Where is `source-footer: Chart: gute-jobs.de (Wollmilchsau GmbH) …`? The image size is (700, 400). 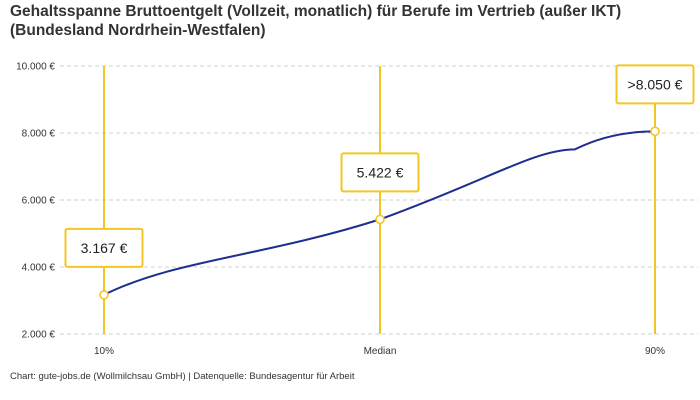 source-footer: Chart: gute-jobs.de (Wollmilchsau GmbH) … is located at coordinates (182, 376).